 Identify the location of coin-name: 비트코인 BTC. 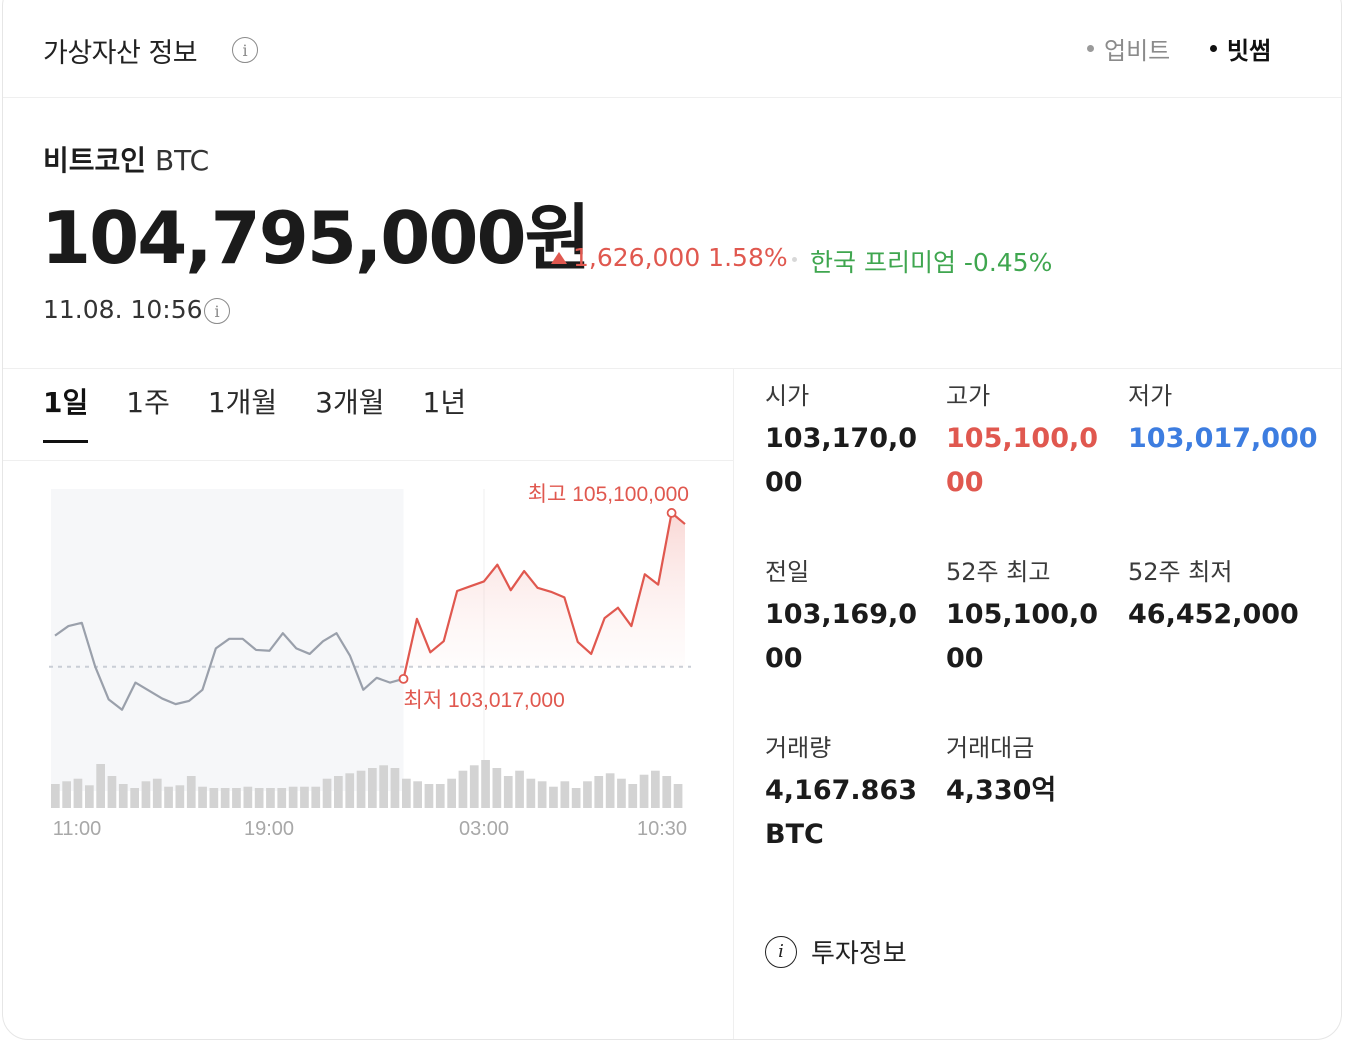
(126, 159).